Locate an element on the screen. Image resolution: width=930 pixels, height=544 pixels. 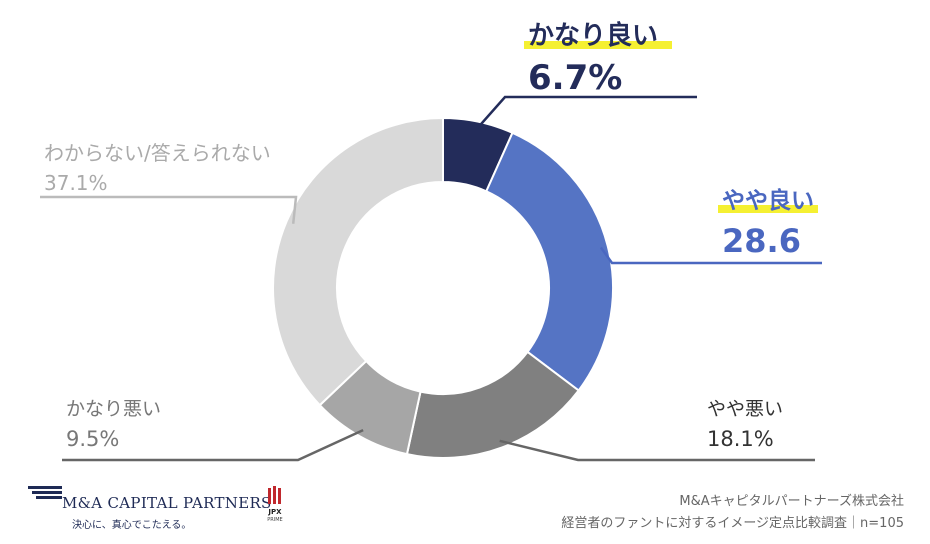
slice-label-3: かなり悪い is located at coordinates (113, 409).